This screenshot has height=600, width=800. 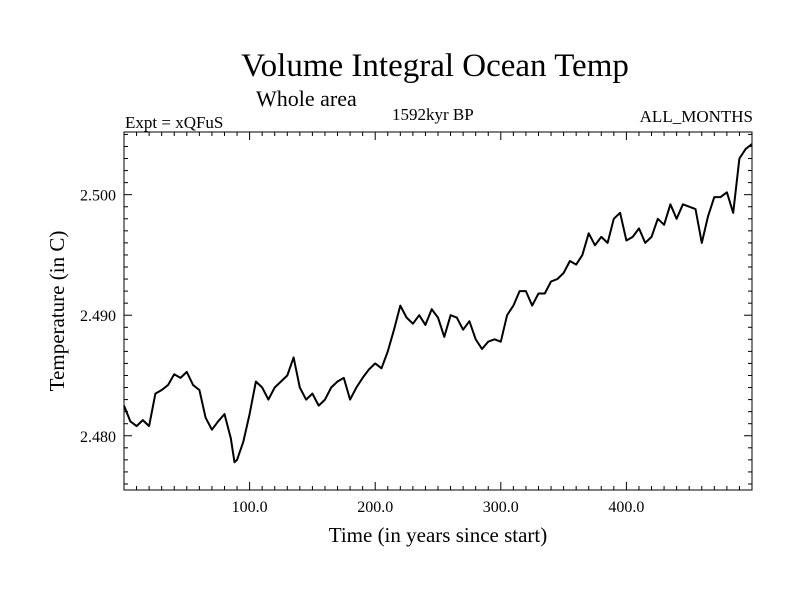 I want to click on chart-title: Volume Integral Ocean Temp, so click(x=435, y=66).